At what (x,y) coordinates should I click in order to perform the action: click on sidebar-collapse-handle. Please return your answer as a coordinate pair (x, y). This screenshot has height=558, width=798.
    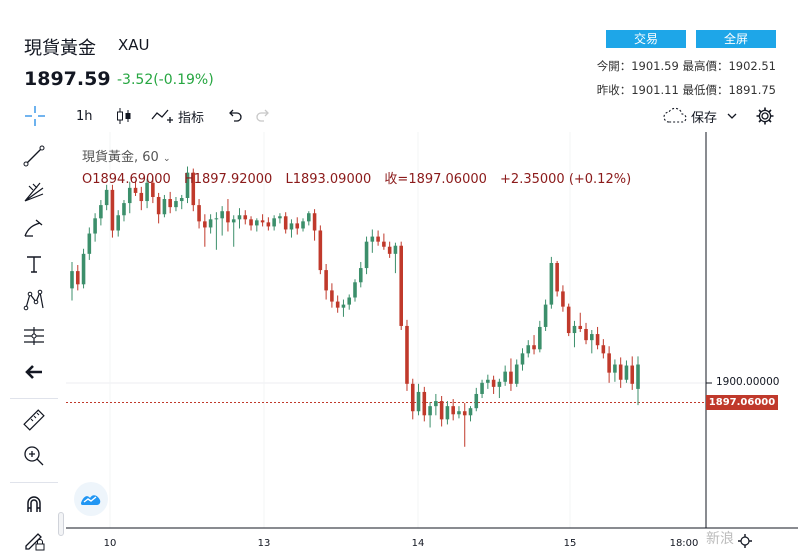
    Looking at the image, I should click on (61, 524).